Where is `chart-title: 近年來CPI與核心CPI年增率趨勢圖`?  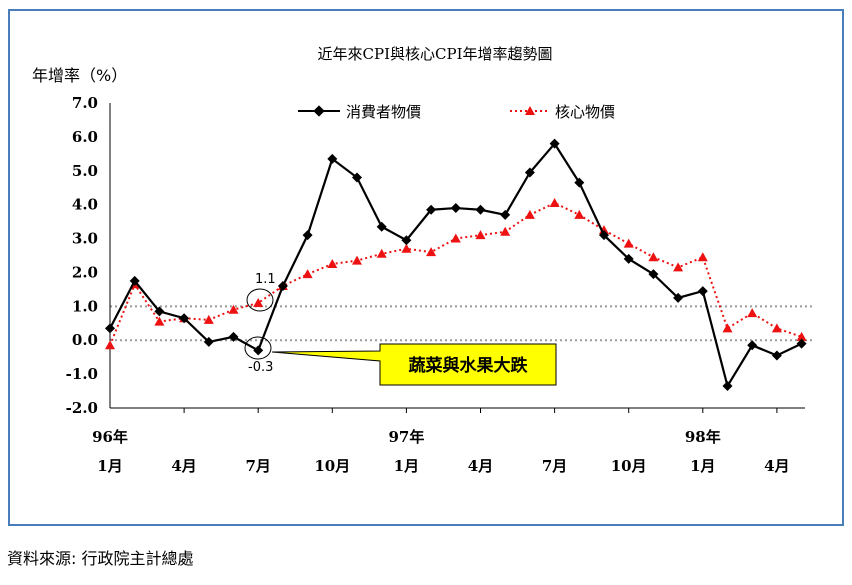
chart-title: 近年來CPI與核心CPI年增率趨勢圖 is located at coordinates (435, 54).